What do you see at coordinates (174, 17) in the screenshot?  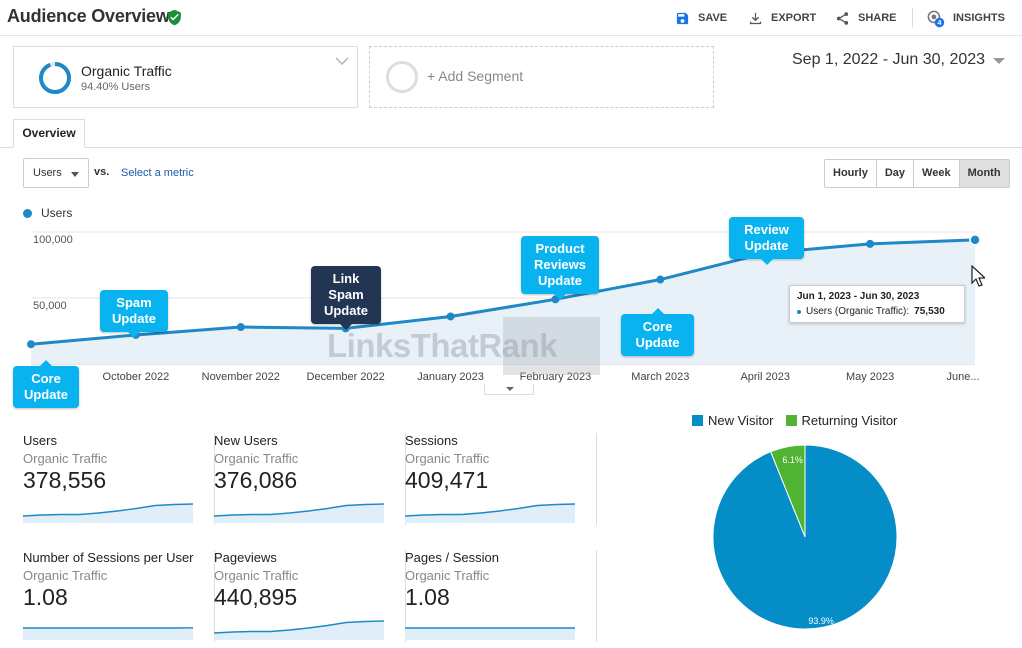 I see `verified-shield-icon` at bounding box center [174, 17].